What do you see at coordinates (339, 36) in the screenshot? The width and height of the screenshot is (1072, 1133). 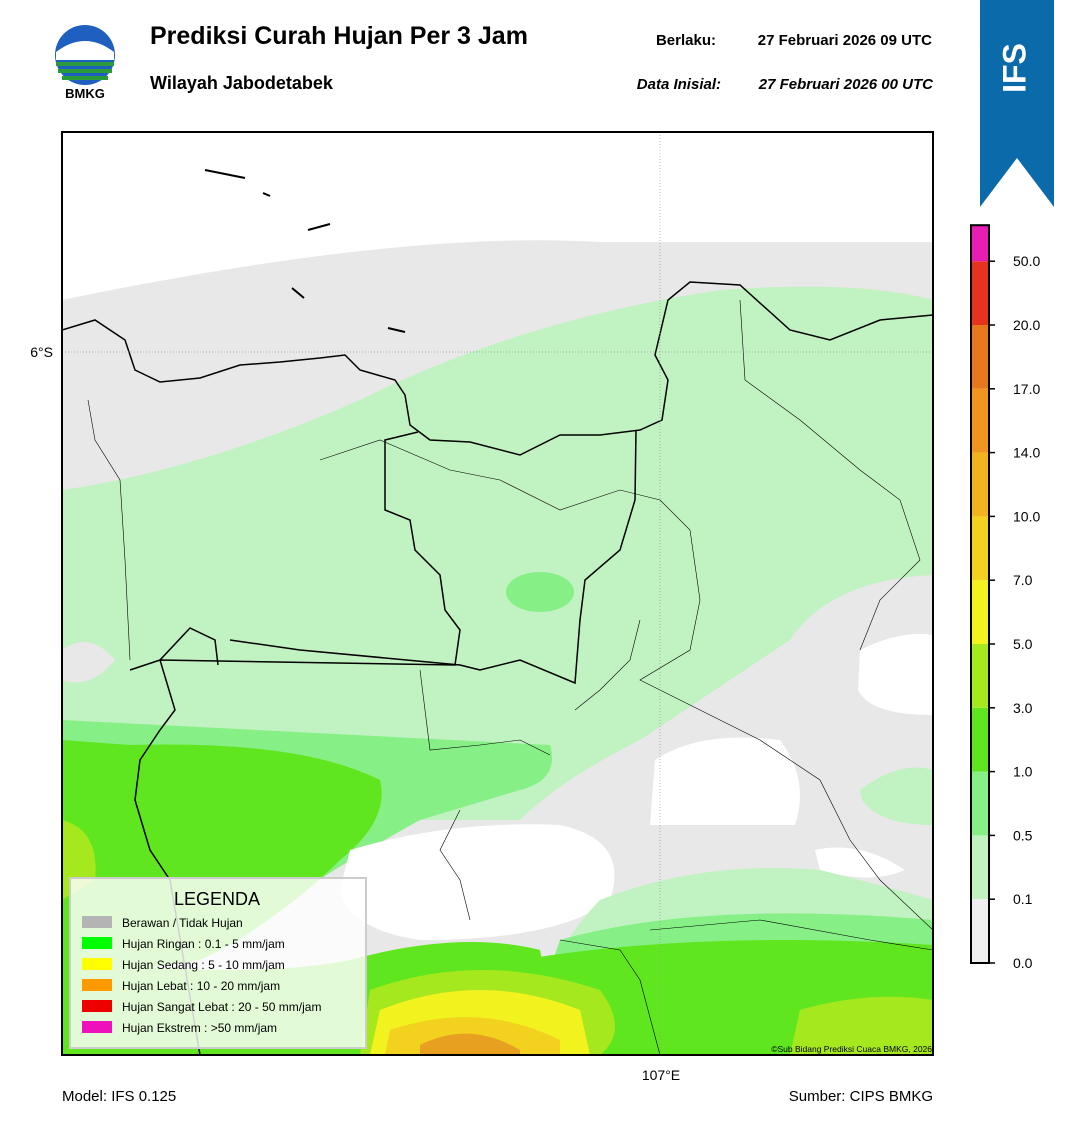 I see `title: Prediksi Curah Hujan Per 3 Jam` at bounding box center [339, 36].